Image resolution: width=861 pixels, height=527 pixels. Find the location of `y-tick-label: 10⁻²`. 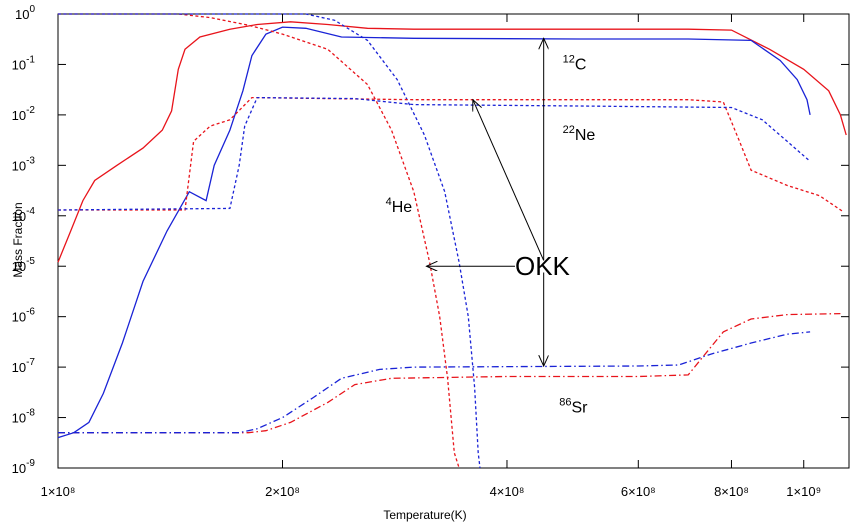

y-tick-label: 10⁻² is located at coordinates (24, 114).